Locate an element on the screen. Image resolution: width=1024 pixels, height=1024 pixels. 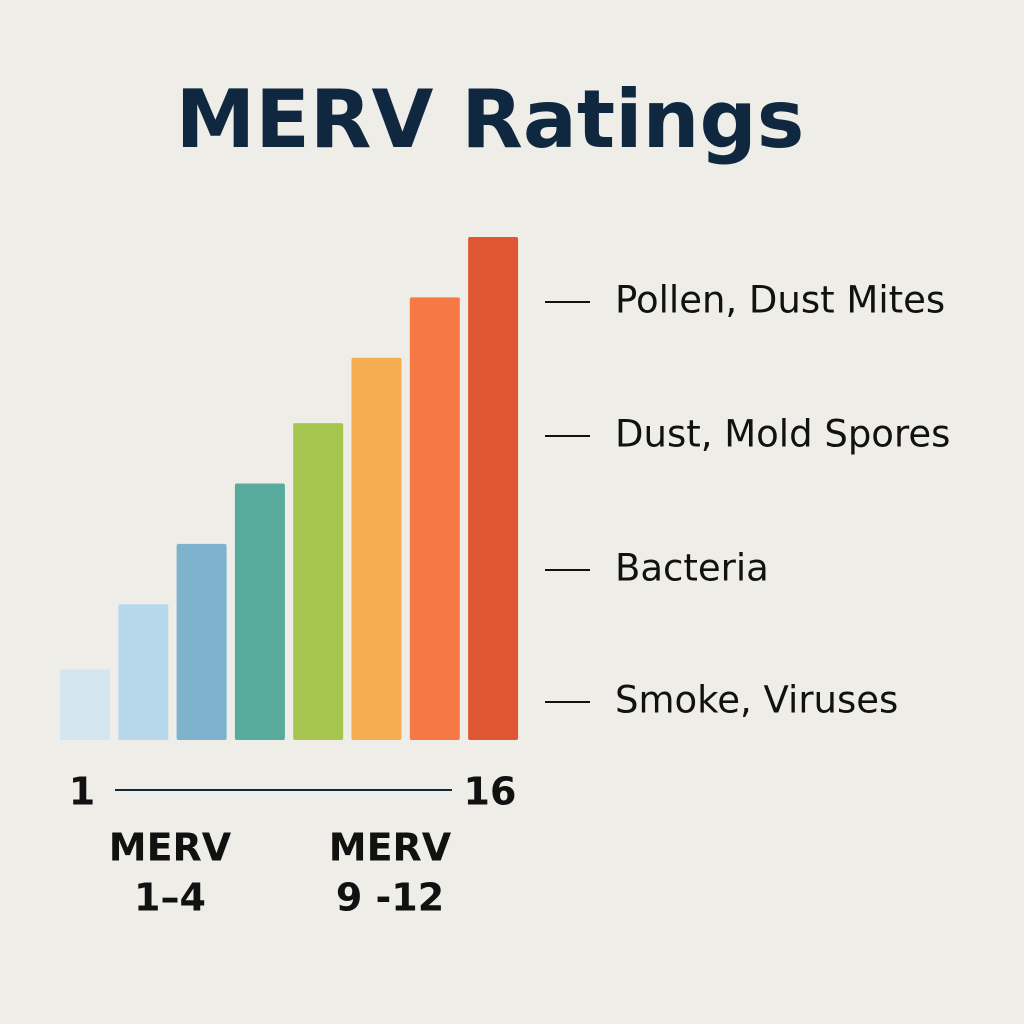
range-label: 16 is located at coordinates (490, 792).